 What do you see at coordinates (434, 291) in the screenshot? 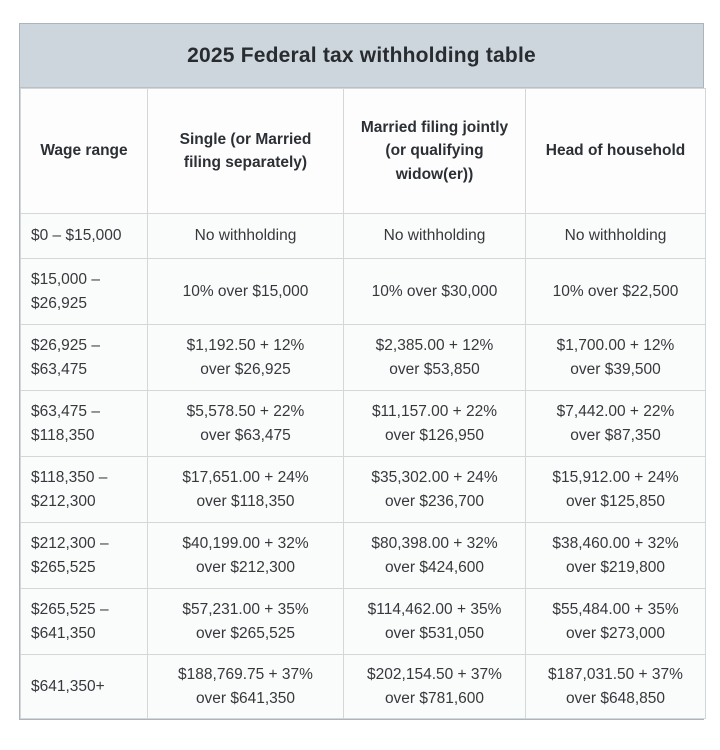
I see `withholding-cell: 10% over $30,000` at bounding box center [434, 291].